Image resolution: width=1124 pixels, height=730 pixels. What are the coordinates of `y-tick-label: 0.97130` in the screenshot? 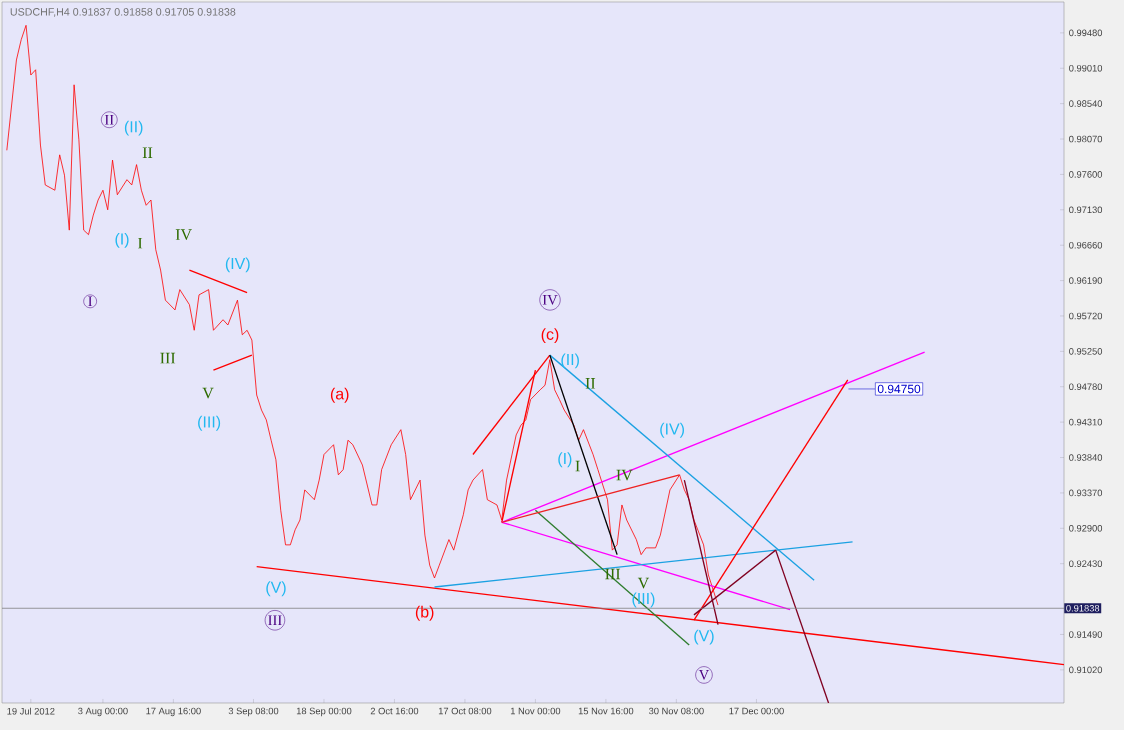 It's located at (1086, 210).